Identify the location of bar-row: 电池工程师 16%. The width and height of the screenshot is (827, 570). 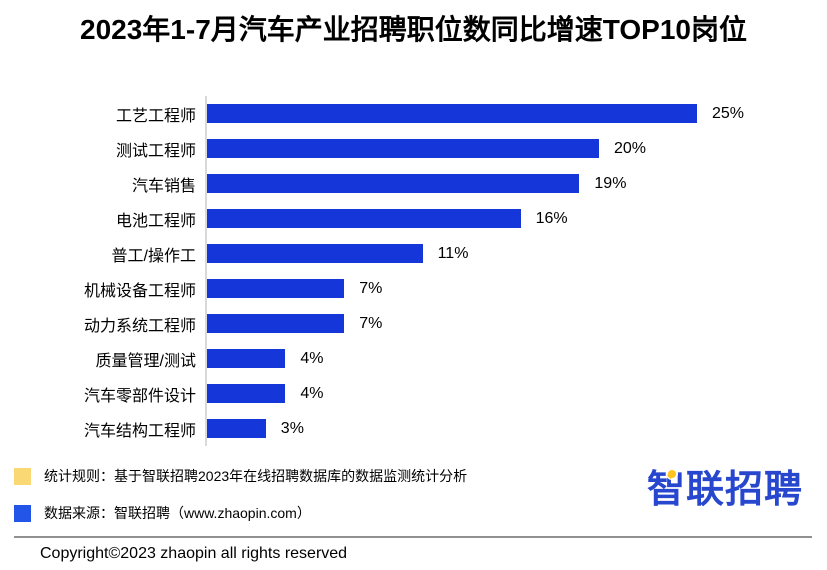
(413, 218).